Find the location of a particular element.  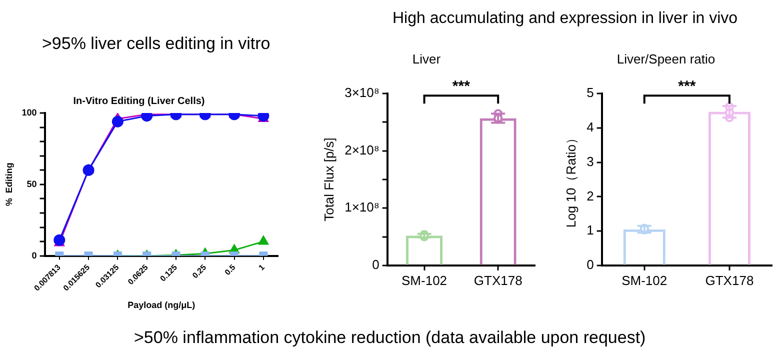

y-tick-label: 50 is located at coordinates (31, 183).